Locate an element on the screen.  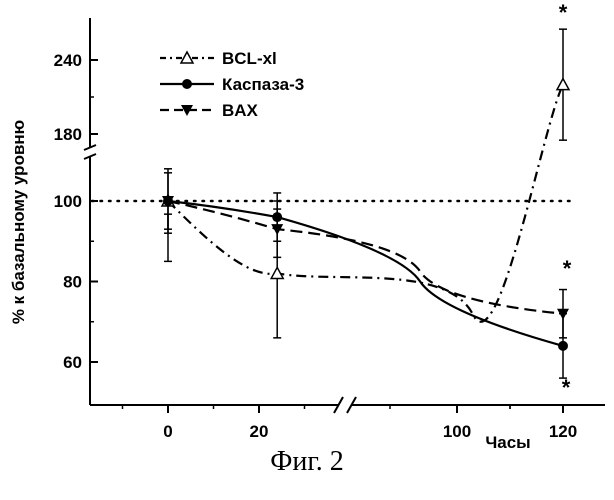
y-tick-label: 100 is located at coordinates (68, 201).